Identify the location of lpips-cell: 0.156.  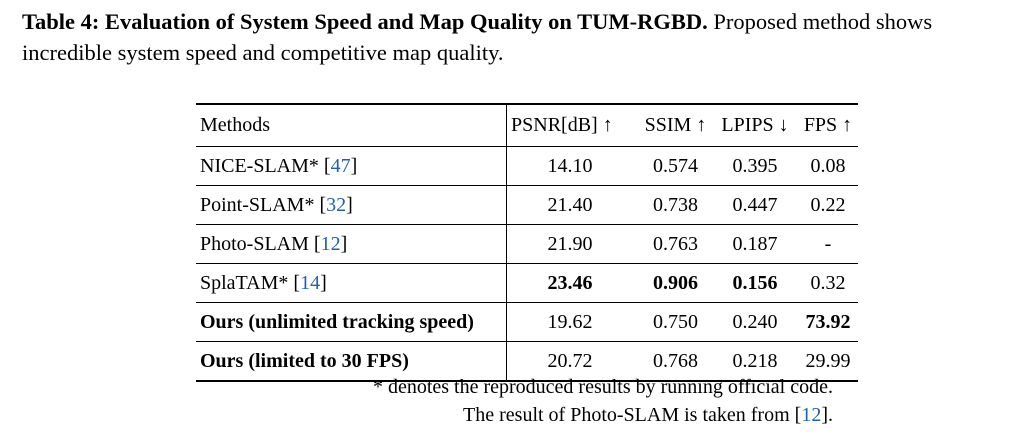
(755, 283).